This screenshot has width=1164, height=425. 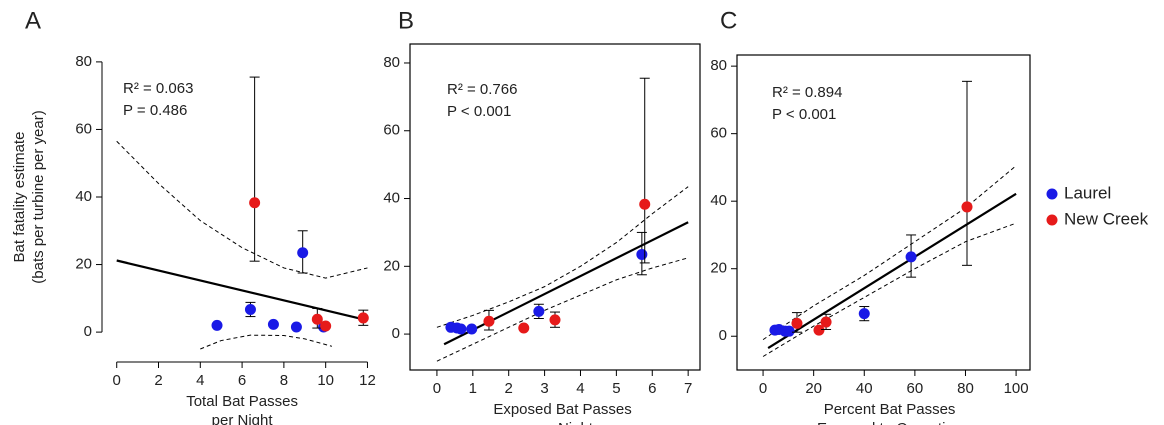 I want to click on stat-annotation: P = 0.486, so click(x=155, y=110).